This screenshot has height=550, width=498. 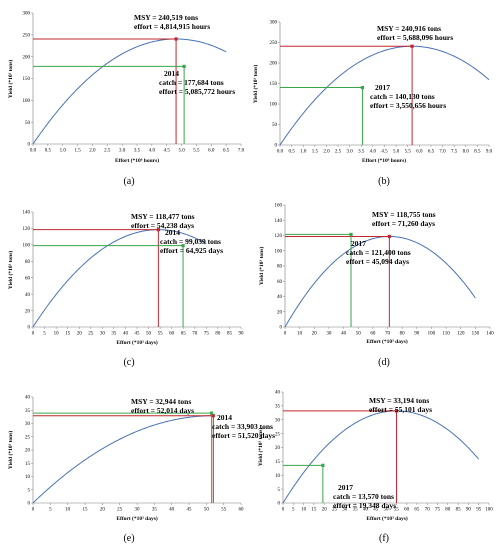 I want to click on observed-annotation: catch = 121,400 tons, so click(x=378, y=252).